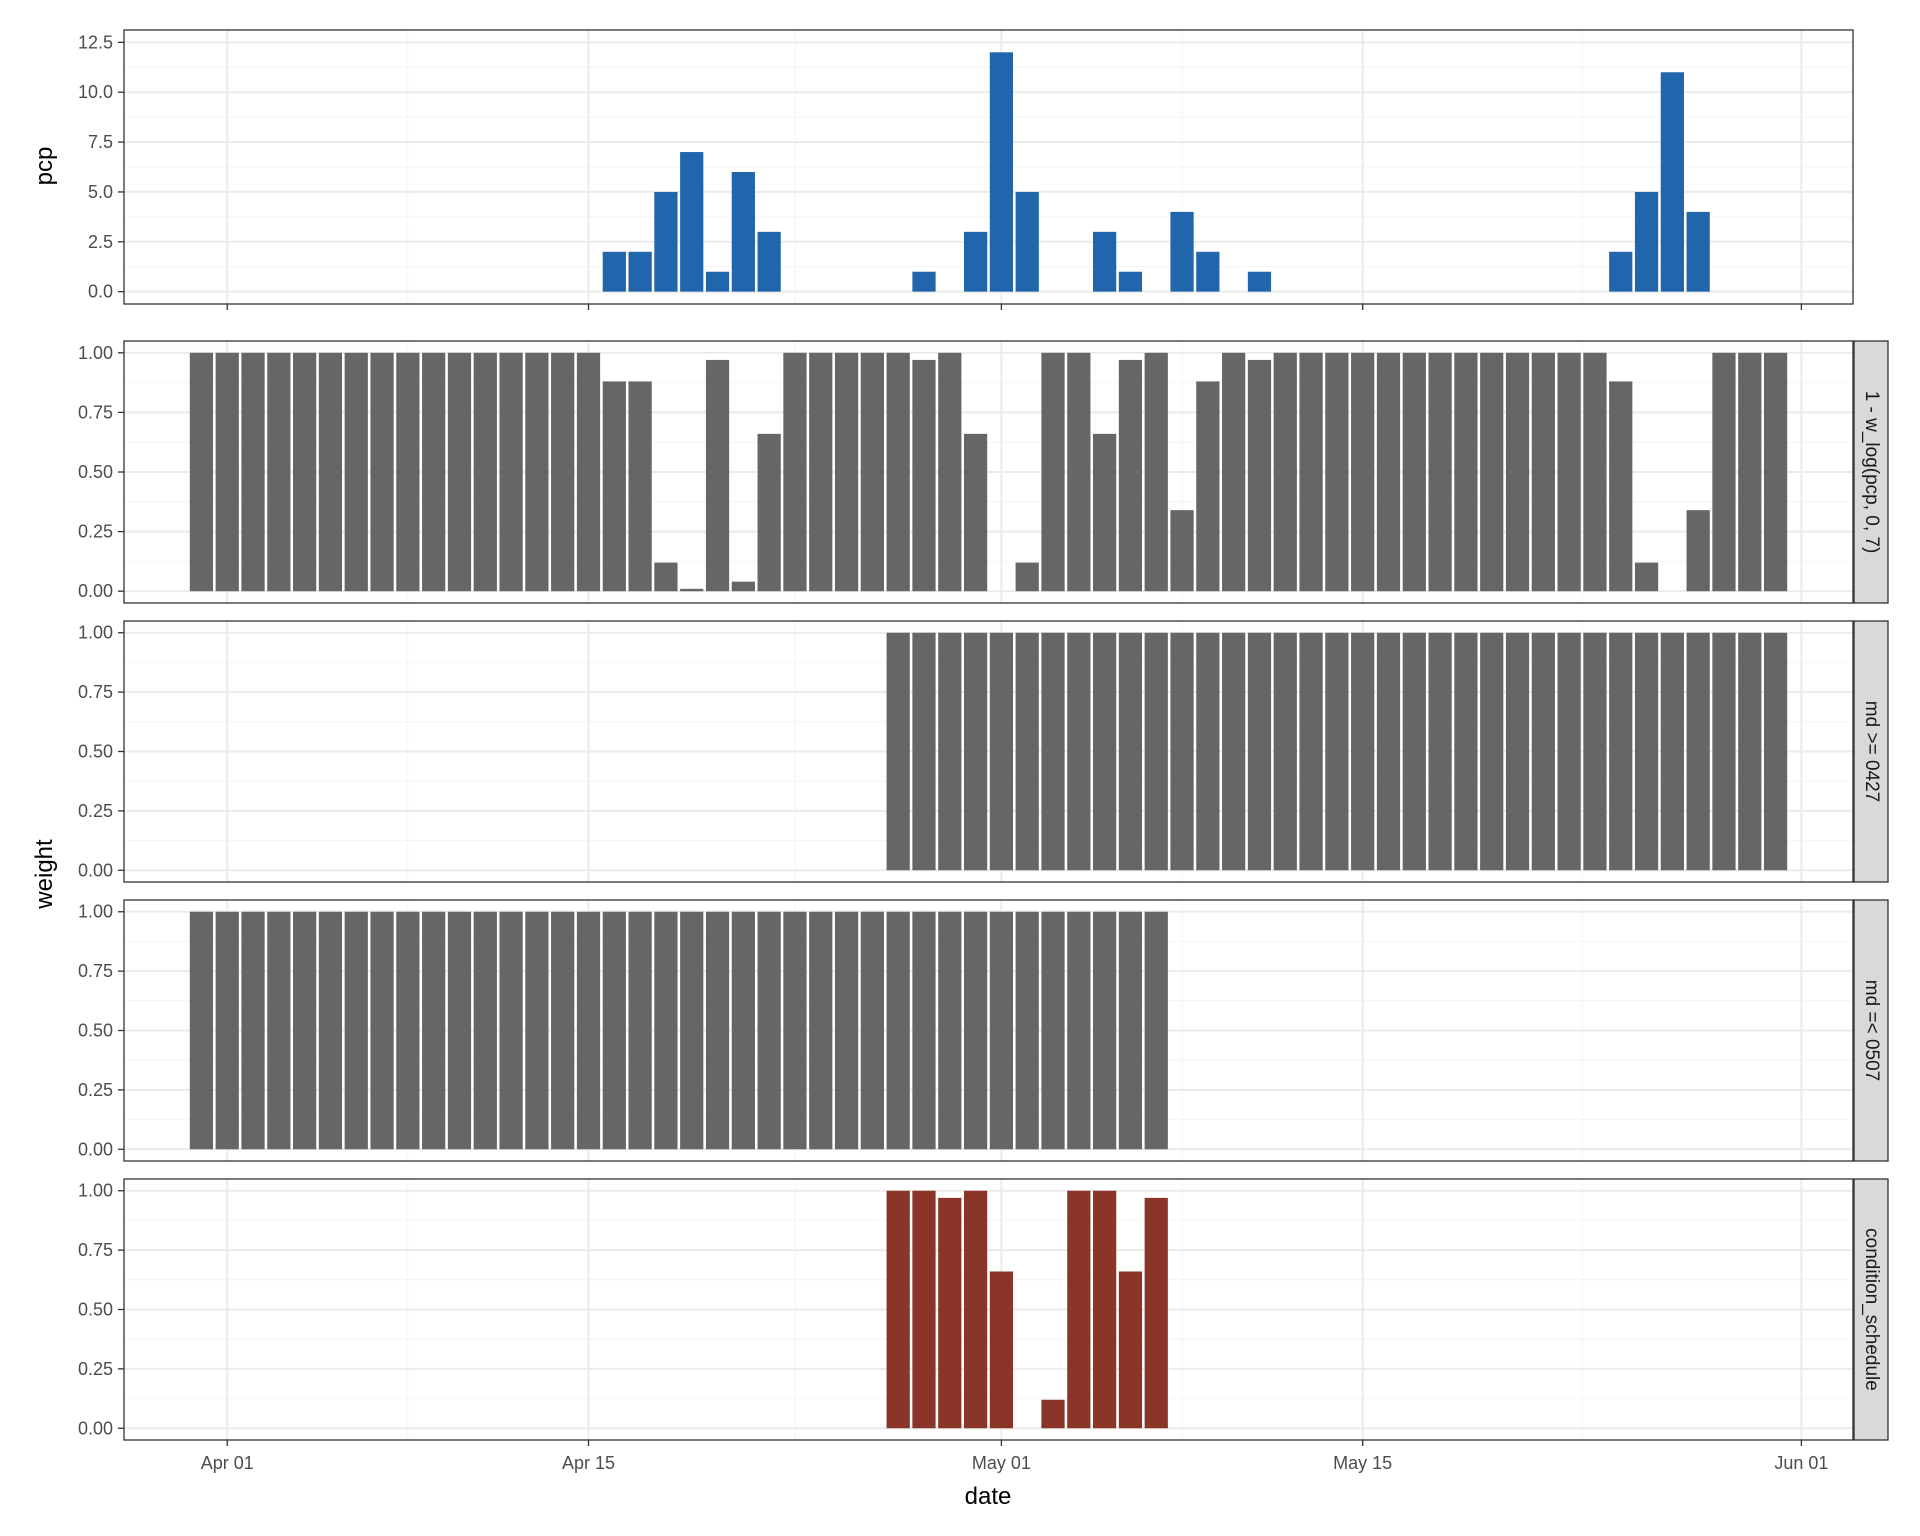  Describe the element at coordinates (95, 1369) in the screenshot. I see `y-tick-label: 0.25` at that location.